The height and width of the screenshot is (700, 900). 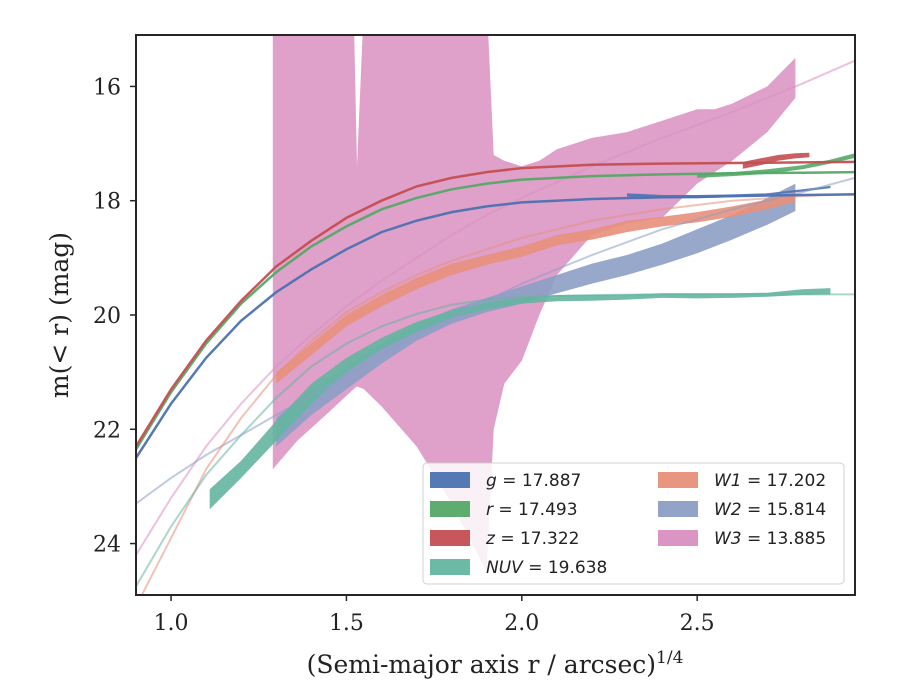 What do you see at coordinates (729, 192) in the screenshot?
I see `band-g` at bounding box center [729, 192].